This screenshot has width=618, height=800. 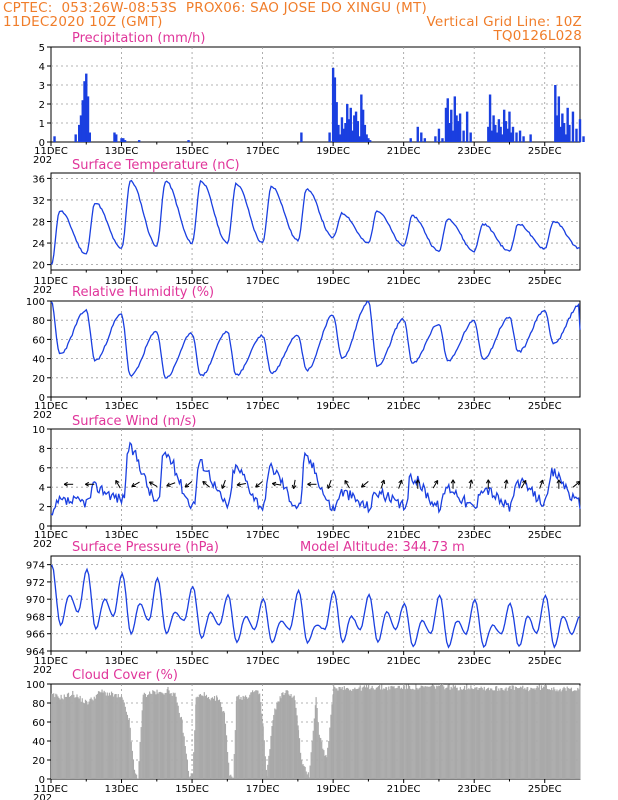 I want to click on pressure-xtick-label: 11DEC, so click(x=51, y=661).